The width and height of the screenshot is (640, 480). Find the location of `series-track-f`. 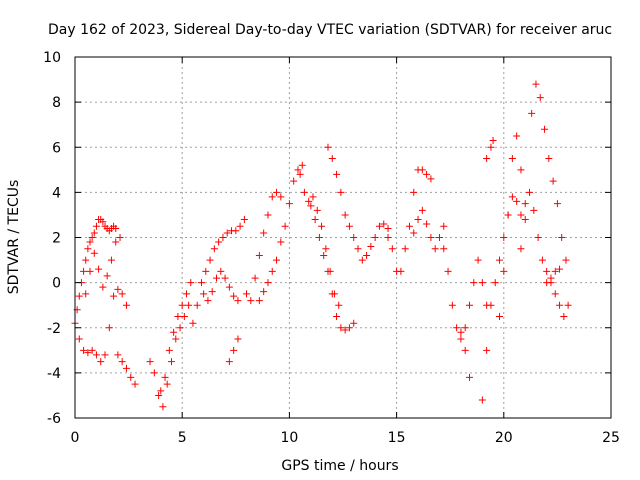

series-track-f is located at coordinates (176, 337).